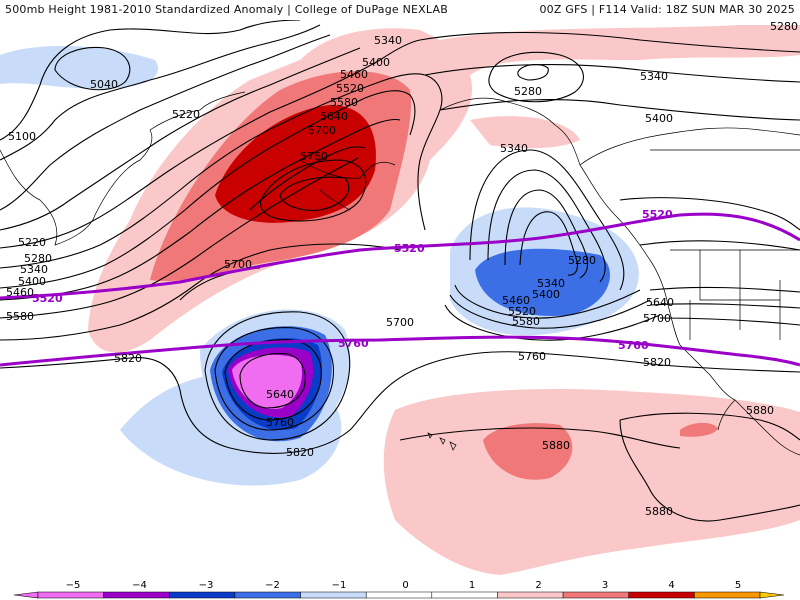  Describe the element at coordinates (272, 585) in the screenshot. I see `colorbar-tick-label: −2` at that location.